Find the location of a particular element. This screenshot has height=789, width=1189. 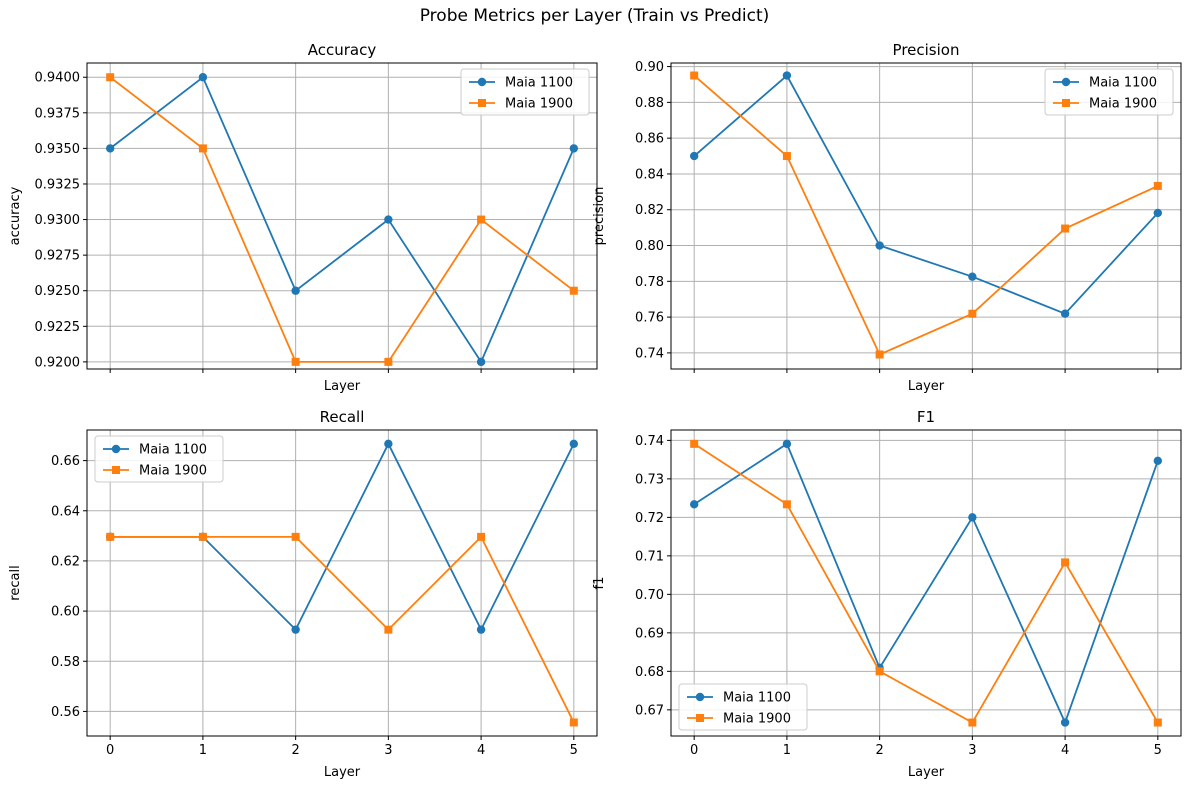

y-axis-label: accuracy is located at coordinates (15, 215).